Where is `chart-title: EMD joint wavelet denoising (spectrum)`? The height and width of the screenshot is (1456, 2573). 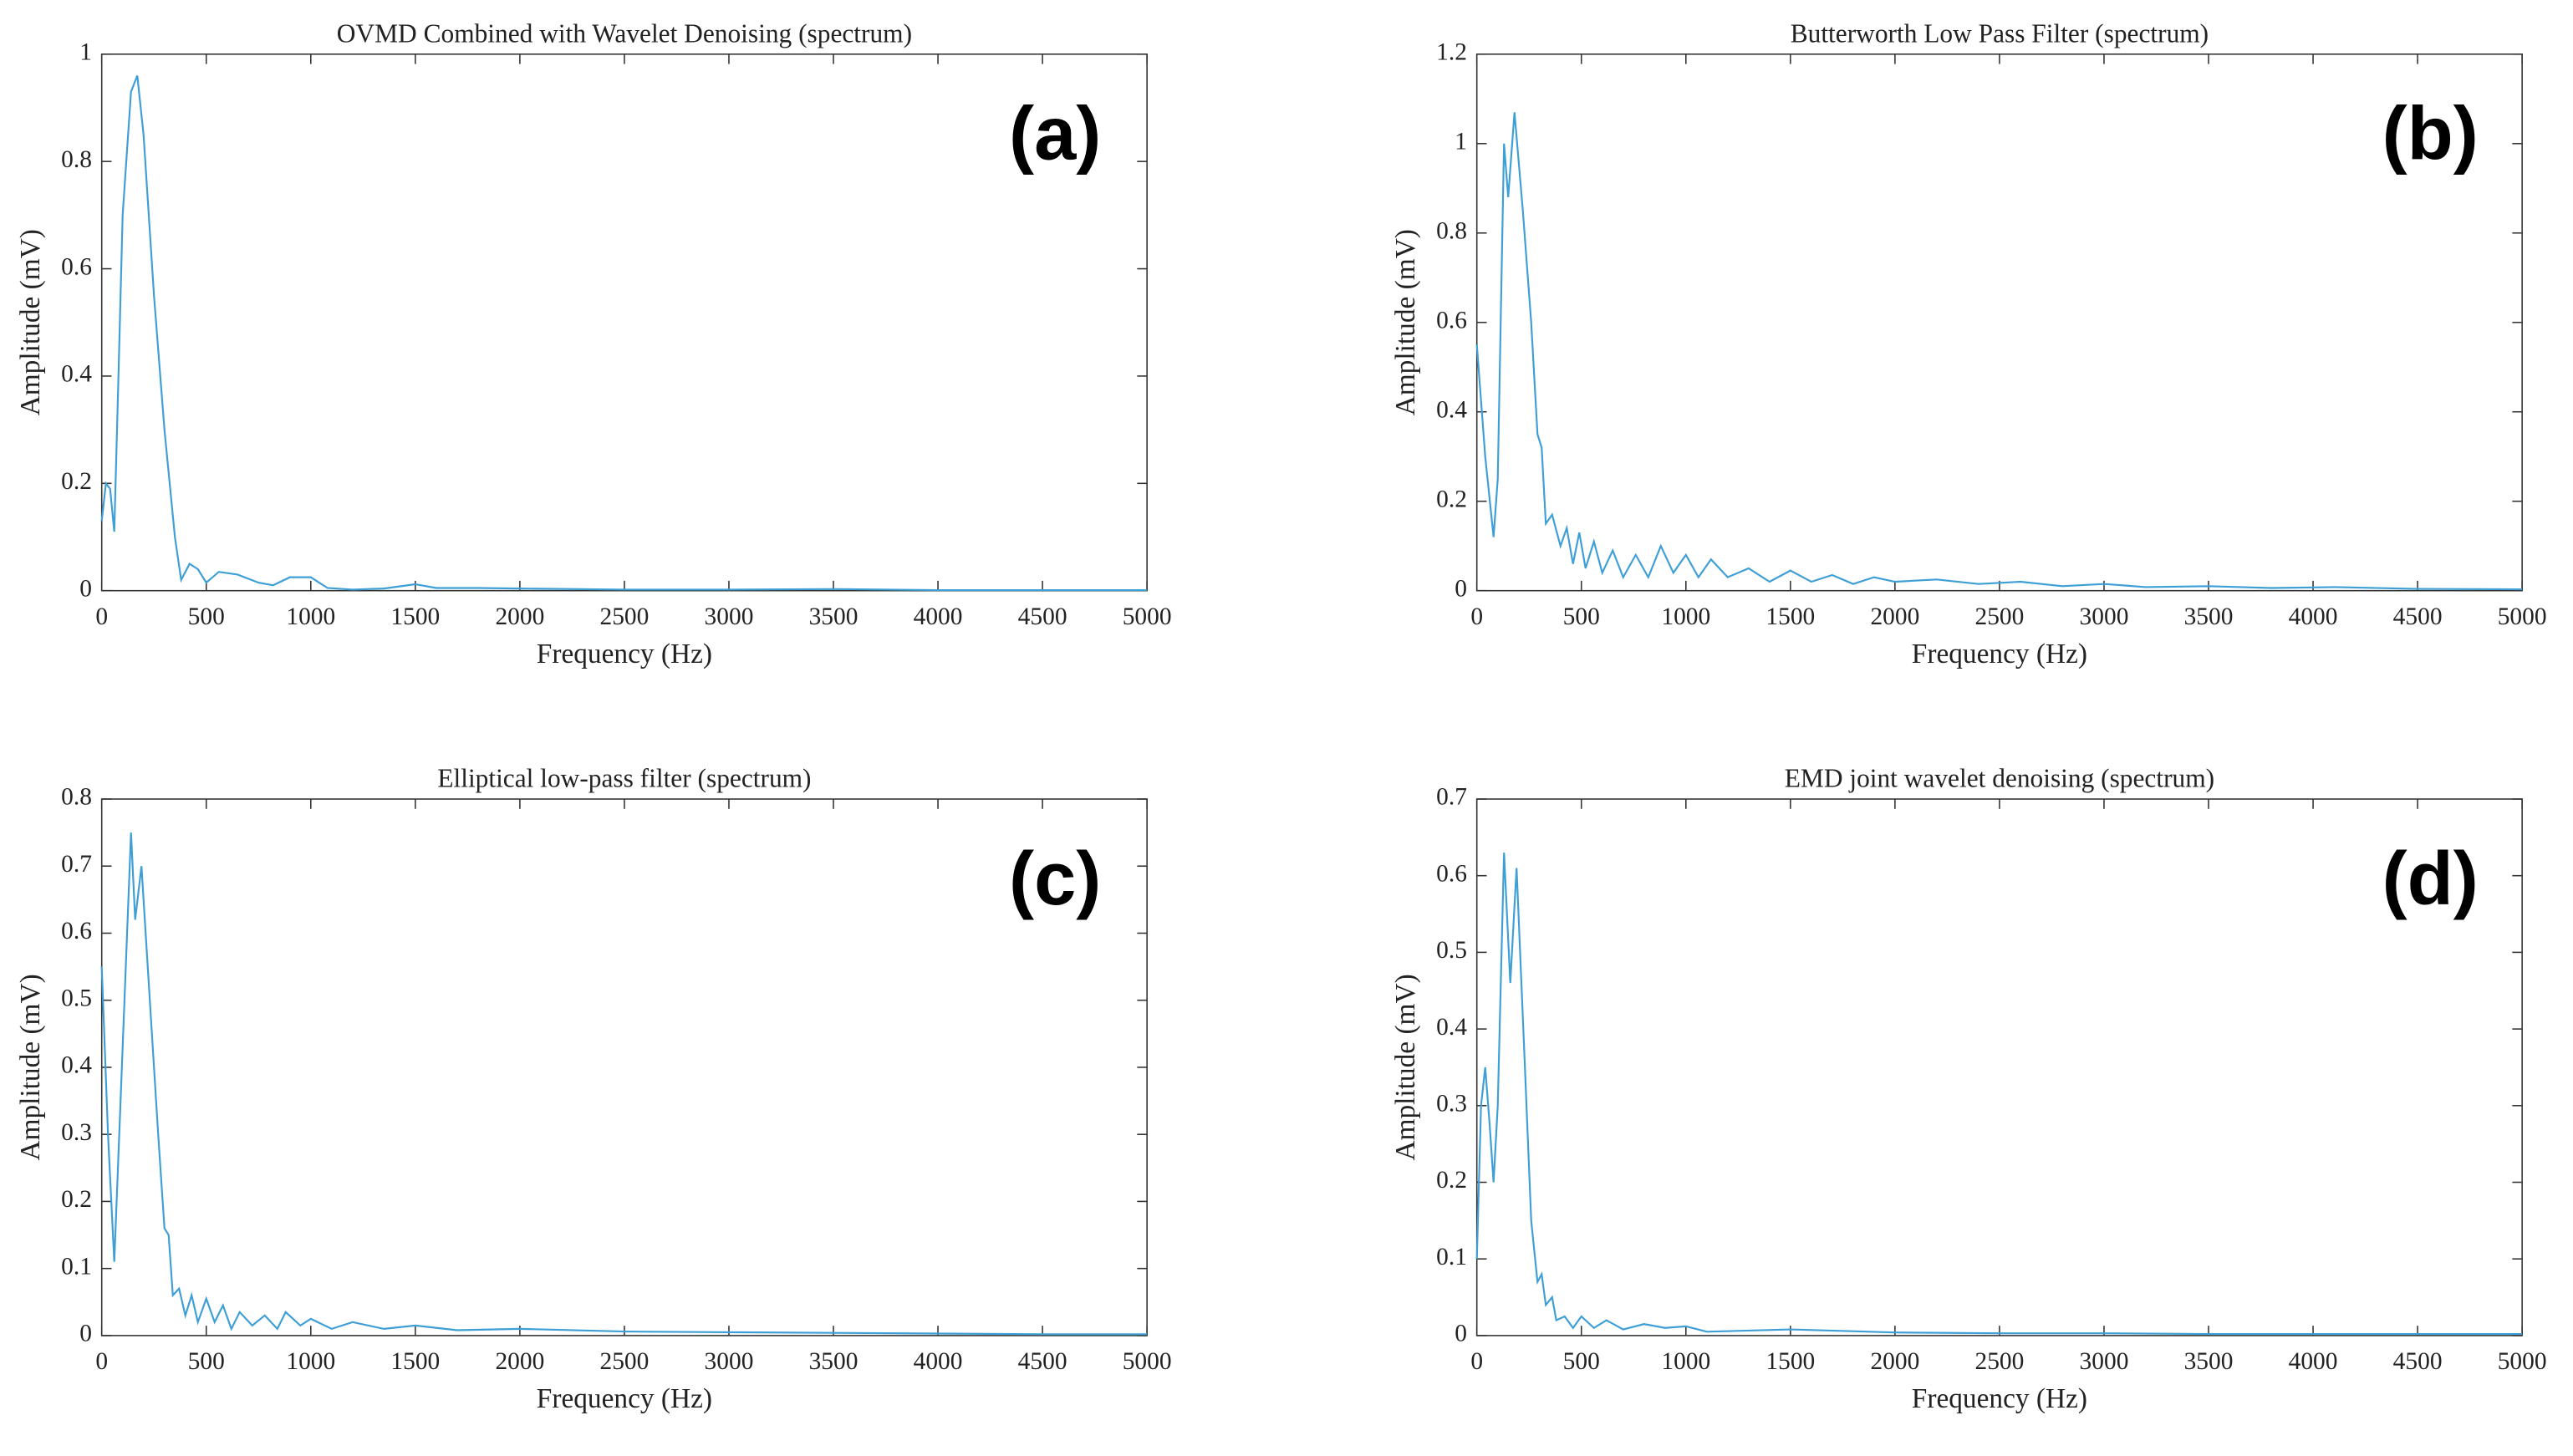 chart-title: EMD joint wavelet denoising (spectrum) is located at coordinates (1999, 778).